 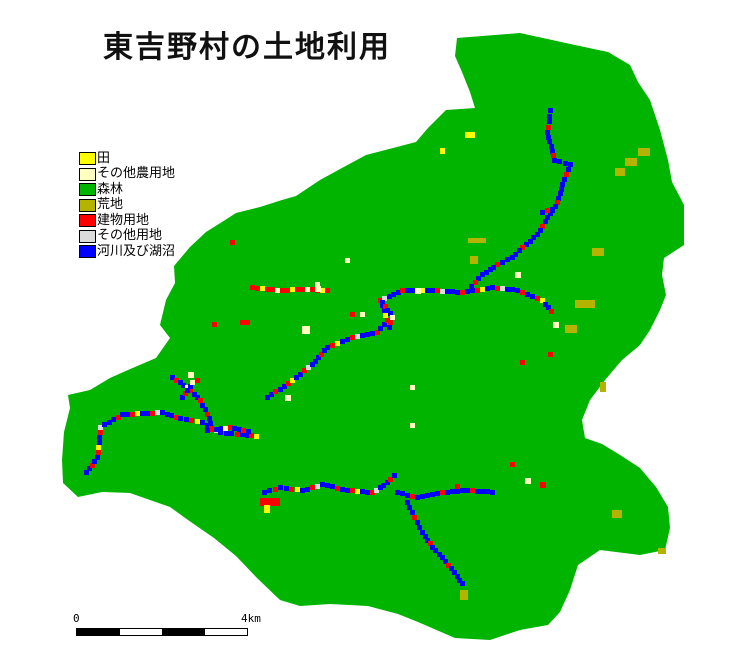 I want to click on legend-swatch-building, so click(x=87, y=221).